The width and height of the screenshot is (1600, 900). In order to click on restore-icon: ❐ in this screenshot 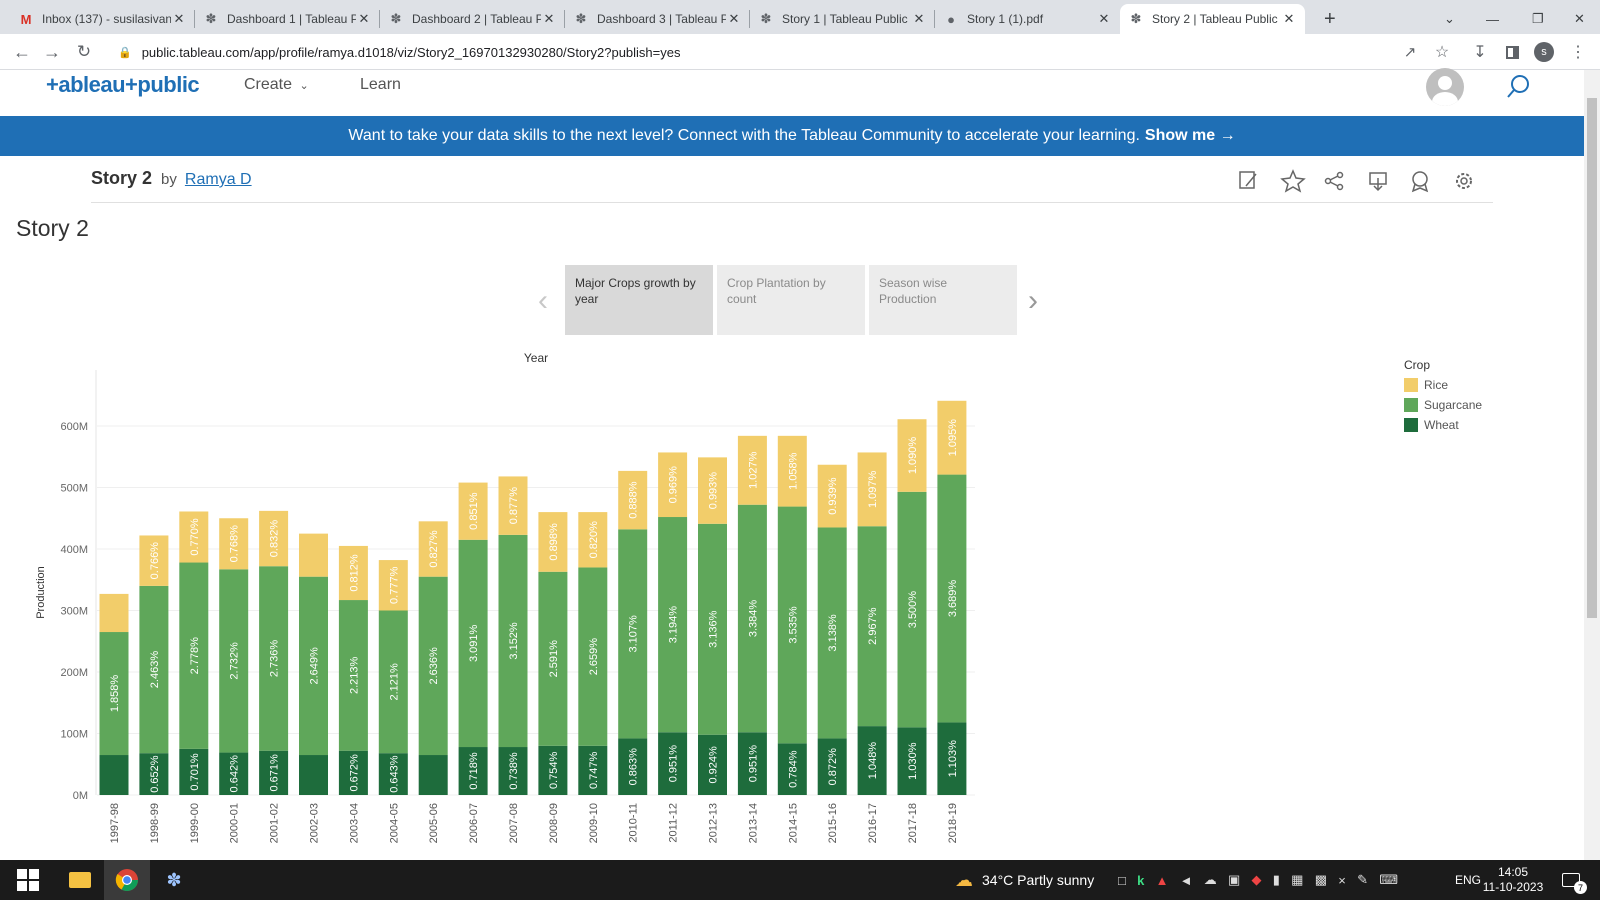, I will do `click(1538, 18)`.